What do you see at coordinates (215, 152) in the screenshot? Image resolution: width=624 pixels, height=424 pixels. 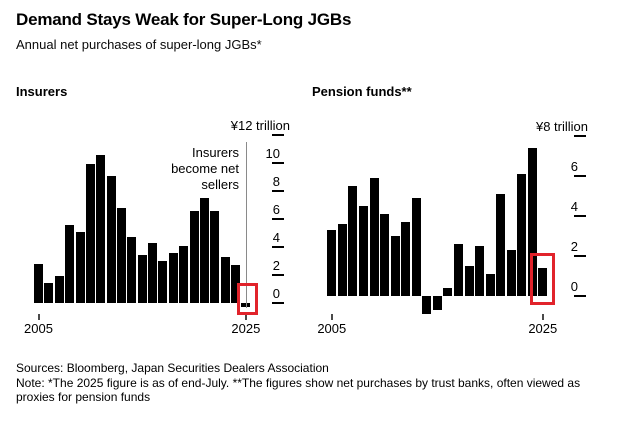 I see `annotation-text-line: Insurers` at bounding box center [215, 152].